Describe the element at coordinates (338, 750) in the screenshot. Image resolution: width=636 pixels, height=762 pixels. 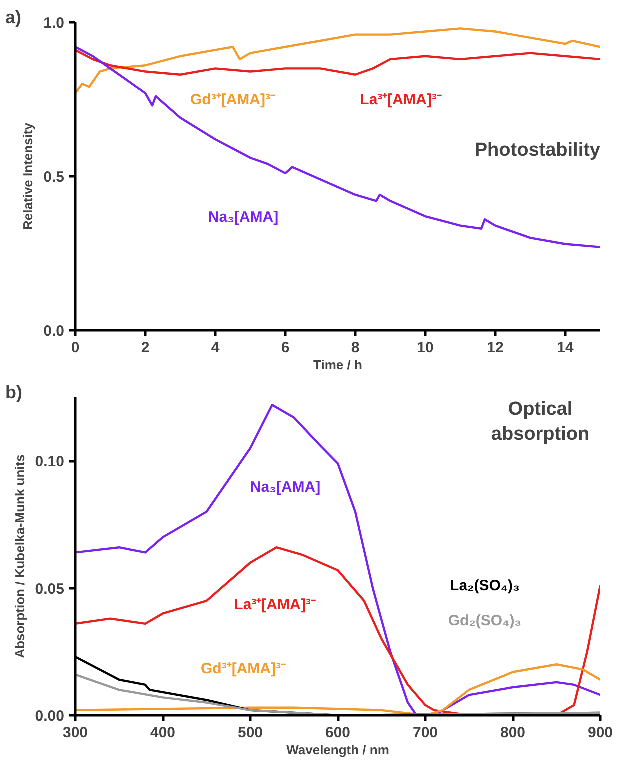
I see `x-axis-title: Wavelength / nm` at that location.